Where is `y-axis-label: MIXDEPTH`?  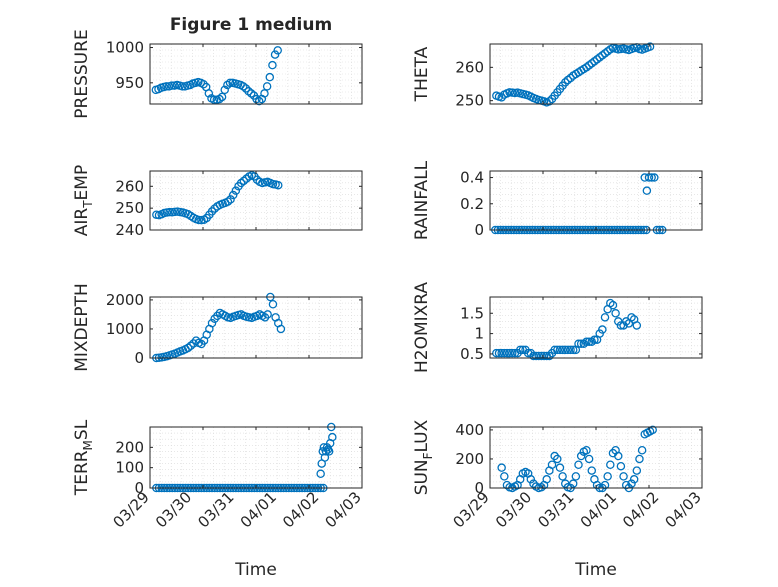
y-axis-label: MIXDEPTH is located at coordinates (82, 327).